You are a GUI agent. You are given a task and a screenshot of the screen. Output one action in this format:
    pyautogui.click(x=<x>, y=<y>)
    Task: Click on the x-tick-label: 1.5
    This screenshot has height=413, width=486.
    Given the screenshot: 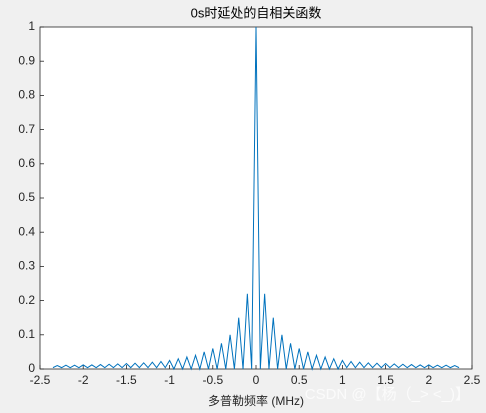 What is the action you would take?
    pyautogui.click(x=385, y=380)
    